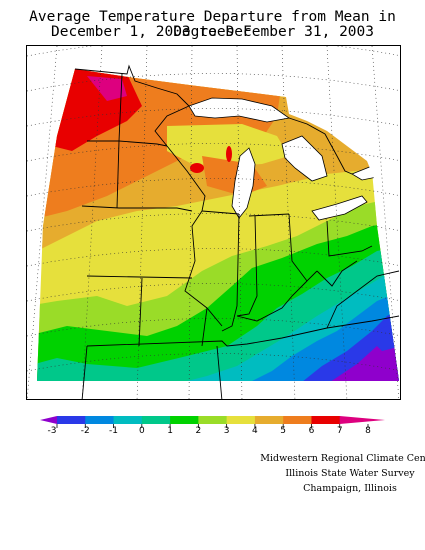 This screenshot has width=425, height=550. Describe the element at coordinates (107, 88) in the screenshot. I see `field-magenta` at that location.